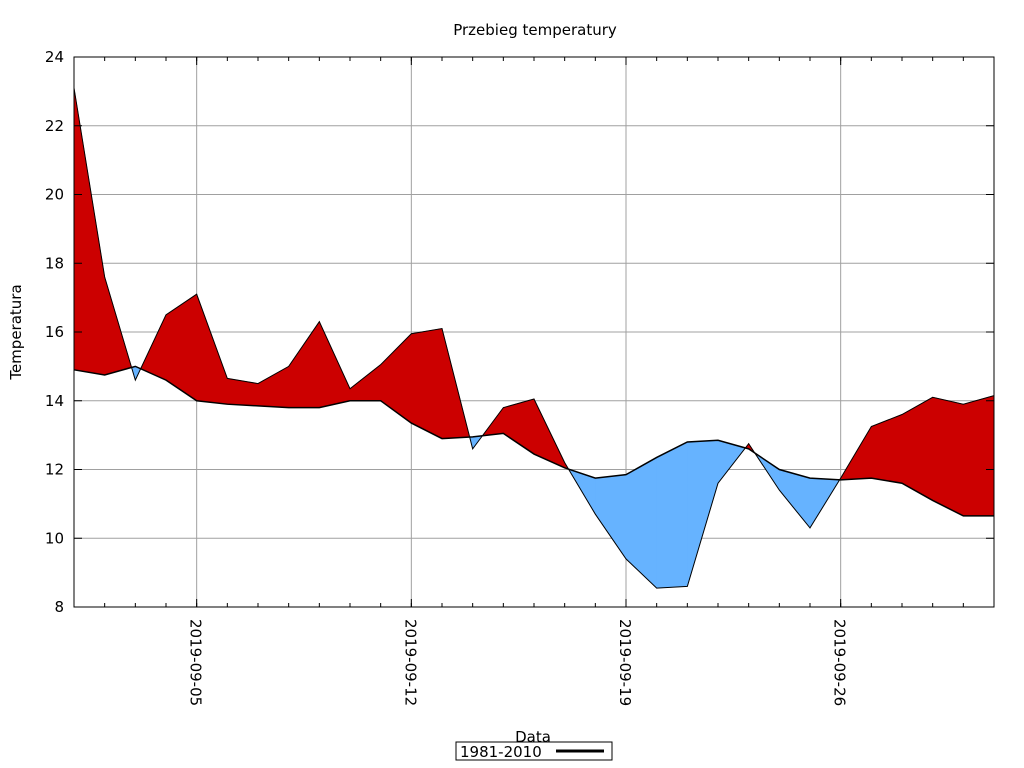  Describe the element at coordinates (54, 126) in the screenshot. I see `y-tick-label: 22` at that location.